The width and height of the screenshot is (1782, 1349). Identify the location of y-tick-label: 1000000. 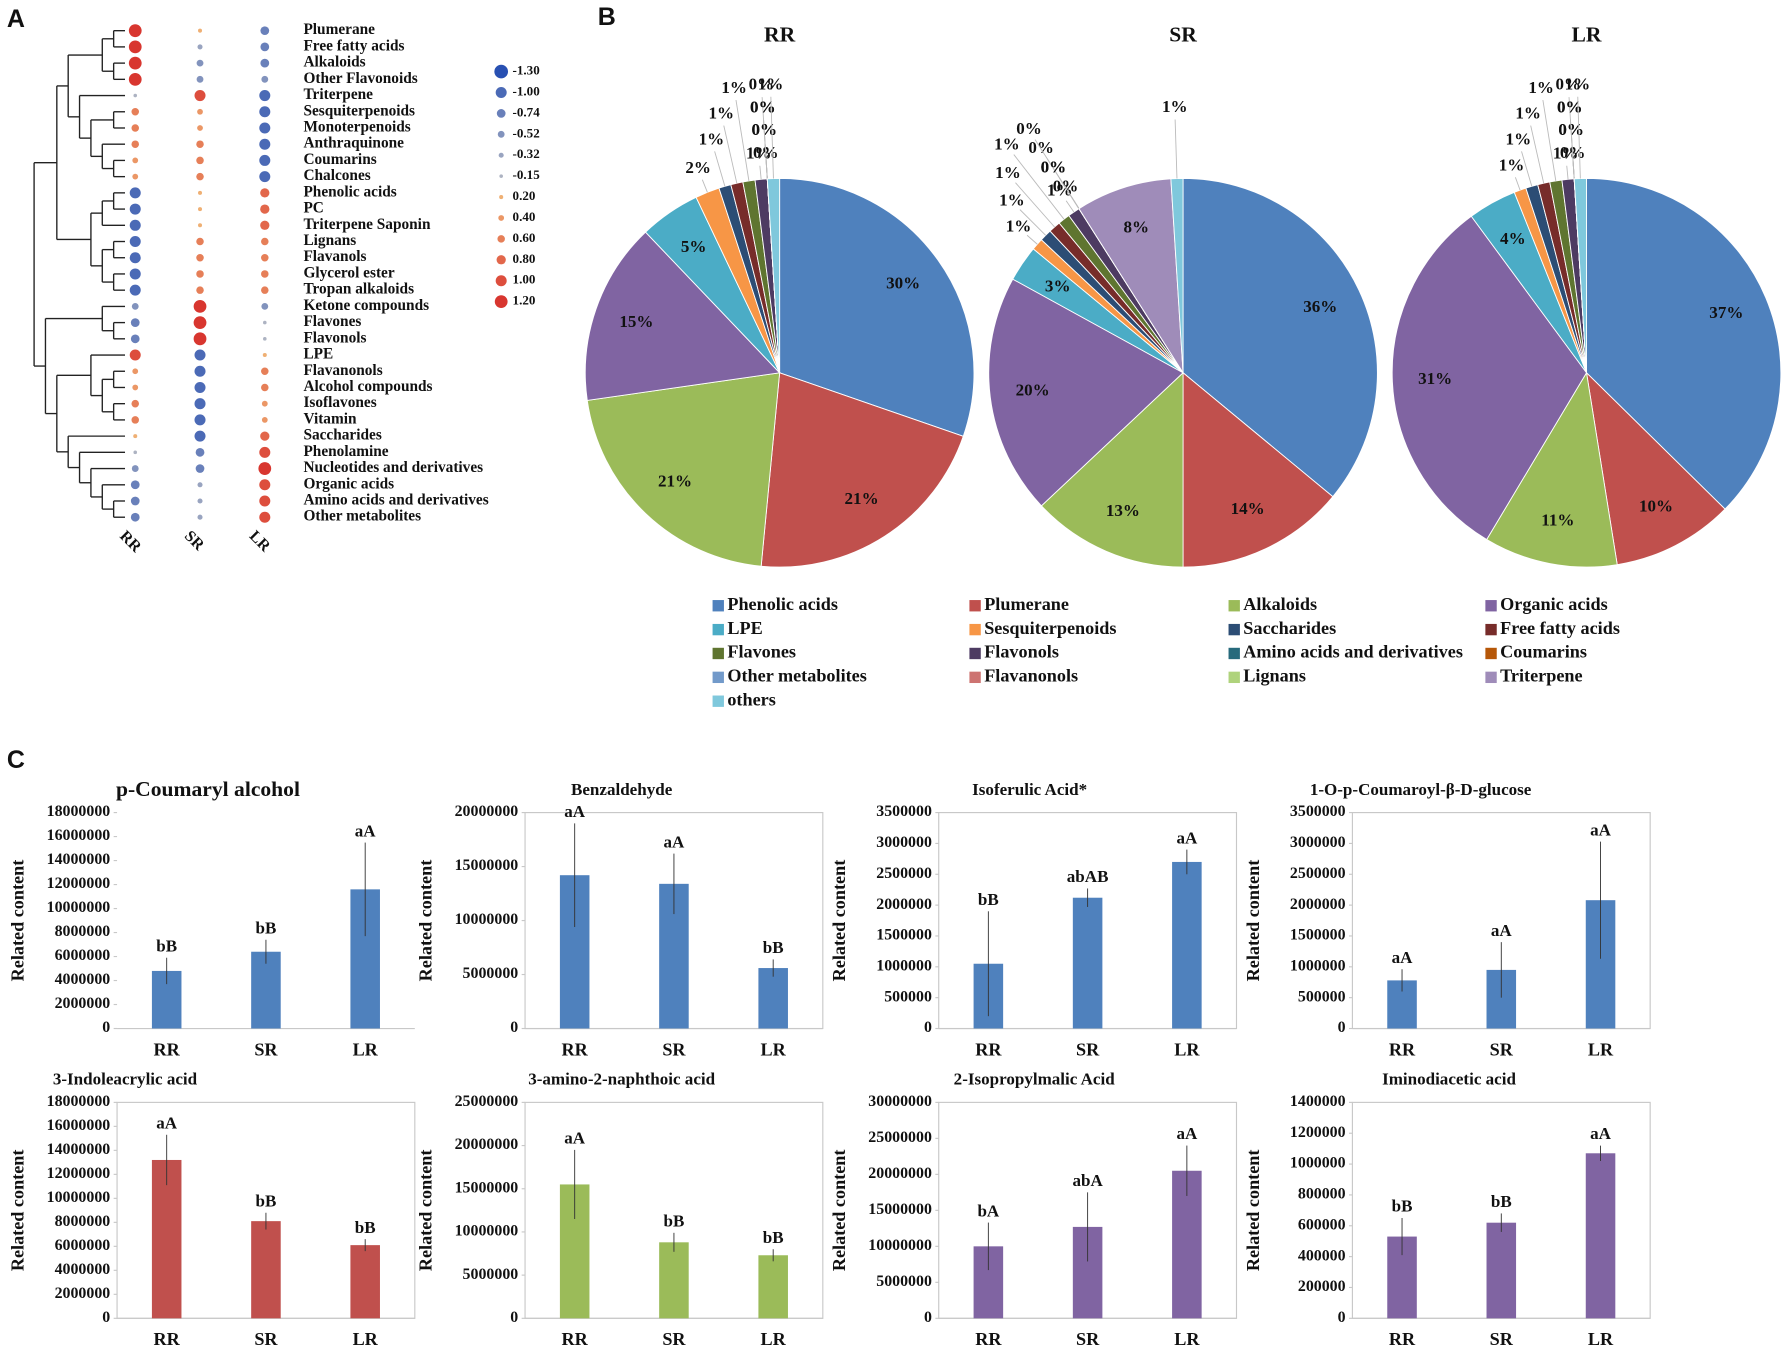
(904, 965).